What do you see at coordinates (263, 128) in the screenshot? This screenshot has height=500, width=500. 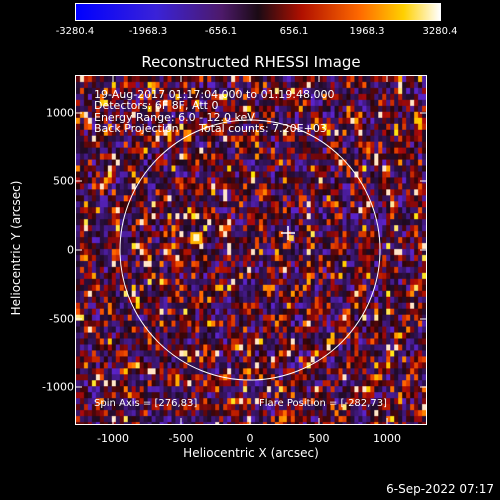 I see `total-counts-label: Total counts: 7.20E+03` at bounding box center [263, 128].